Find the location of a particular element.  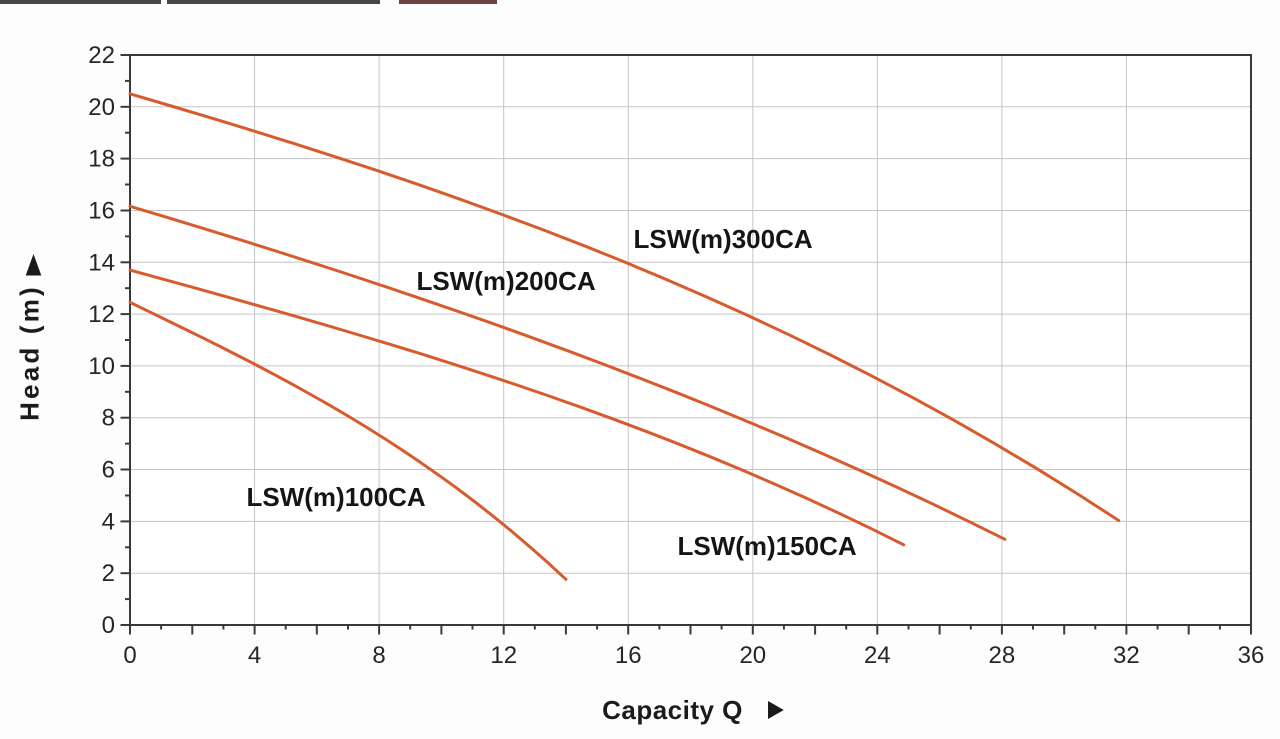

svg-text: 14 is located at coordinates (101, 262).